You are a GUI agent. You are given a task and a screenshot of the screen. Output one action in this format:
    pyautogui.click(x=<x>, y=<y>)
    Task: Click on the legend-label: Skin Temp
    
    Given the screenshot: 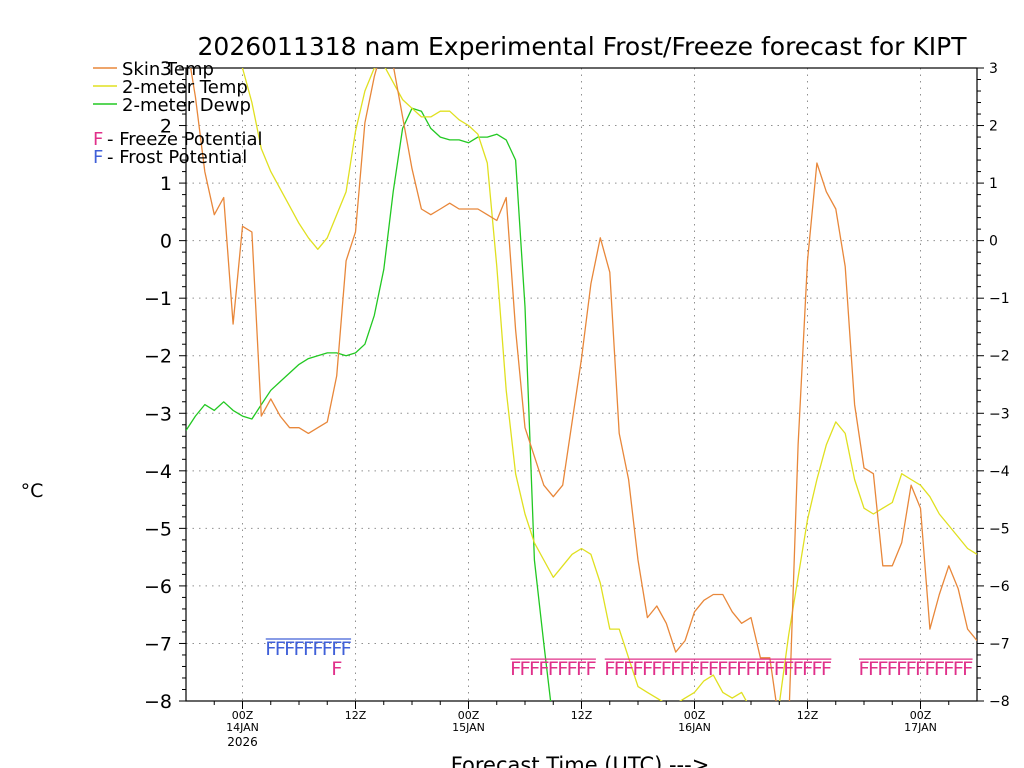 What is the action you would take?
    pyautogui.click(x=168, y=69)
    